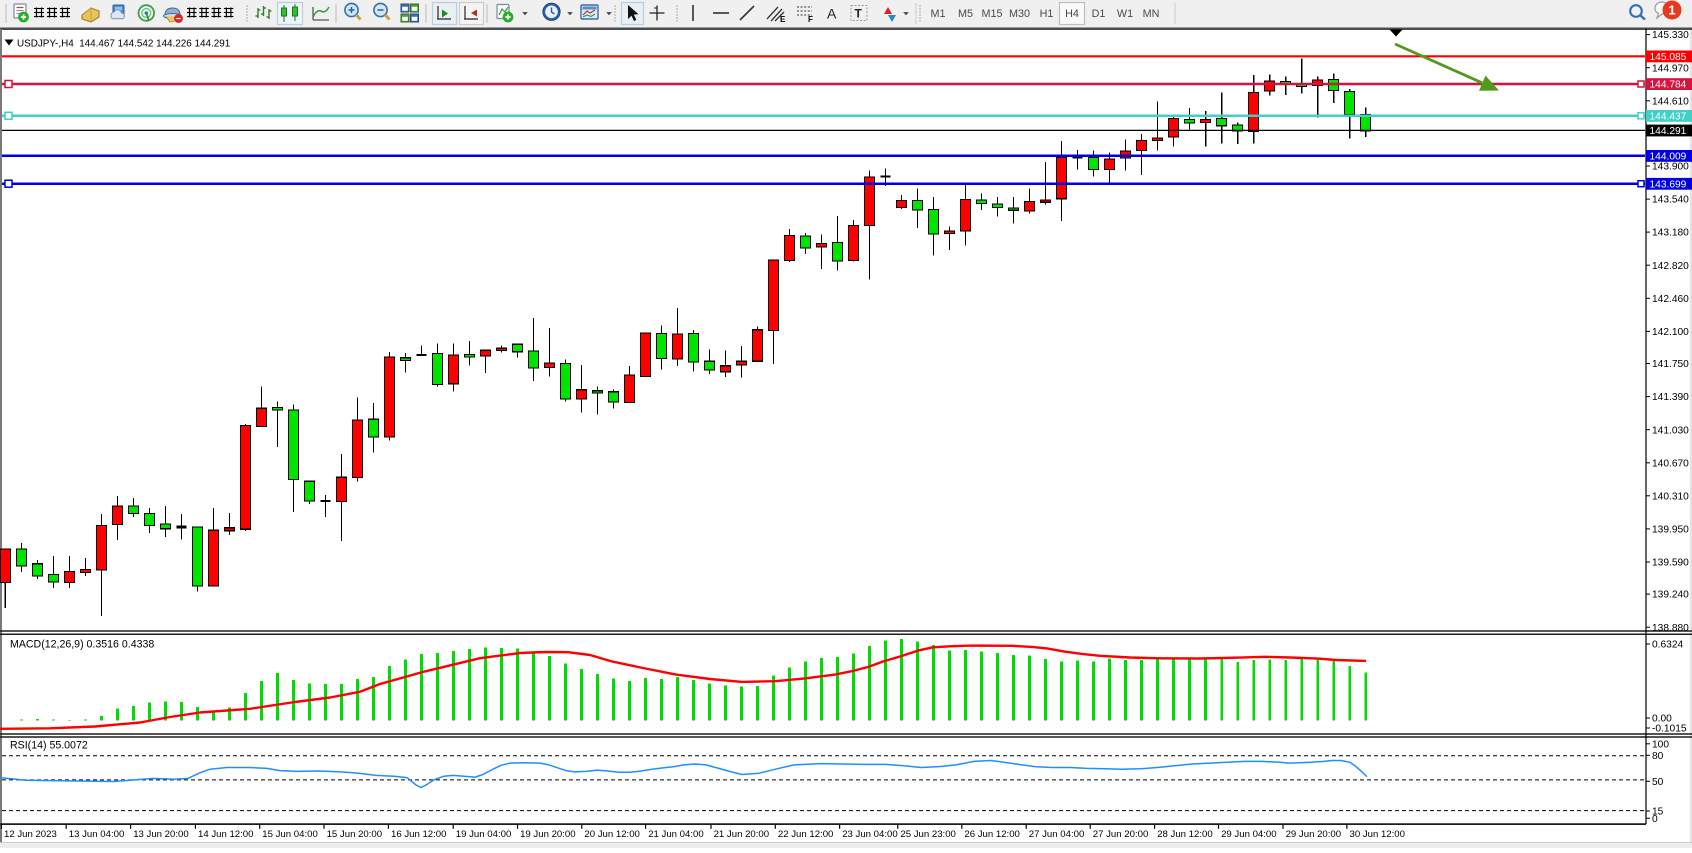 This screenshot has height=853, width=1692. I want to click on svg-text: 138.880, so click(1670, 628).